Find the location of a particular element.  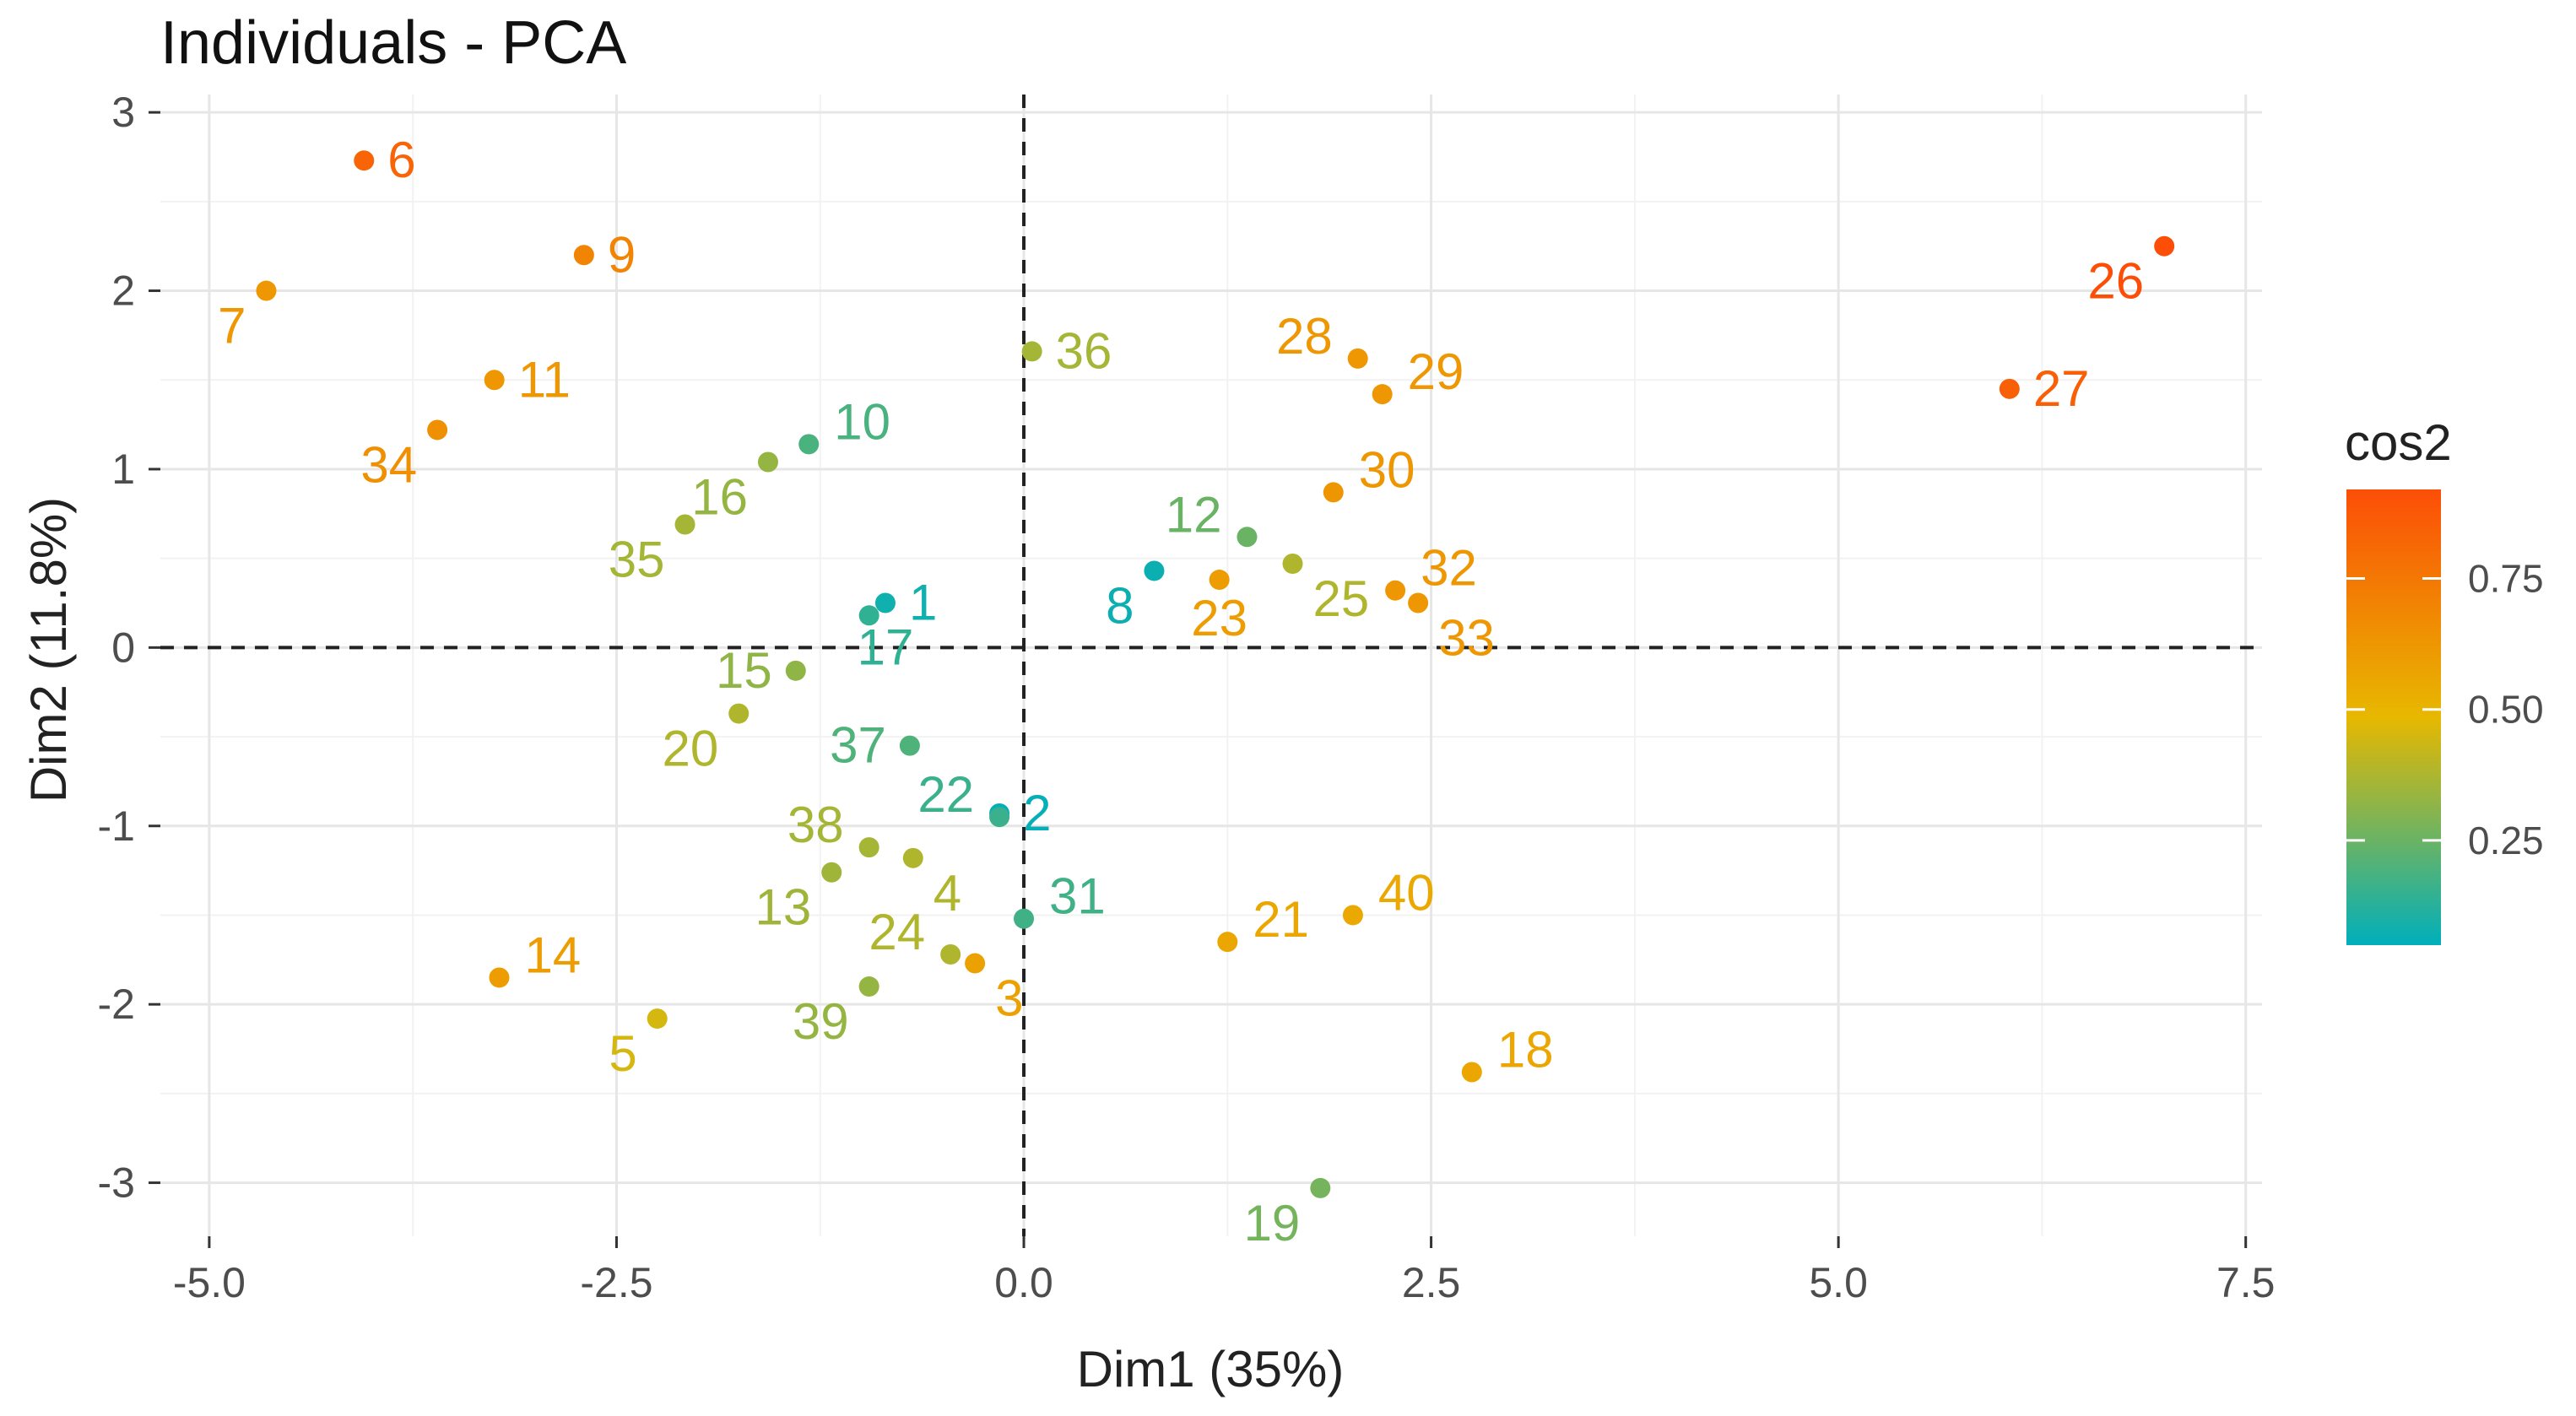

y-tick-label: 0 is located at coordinates (123, 647).